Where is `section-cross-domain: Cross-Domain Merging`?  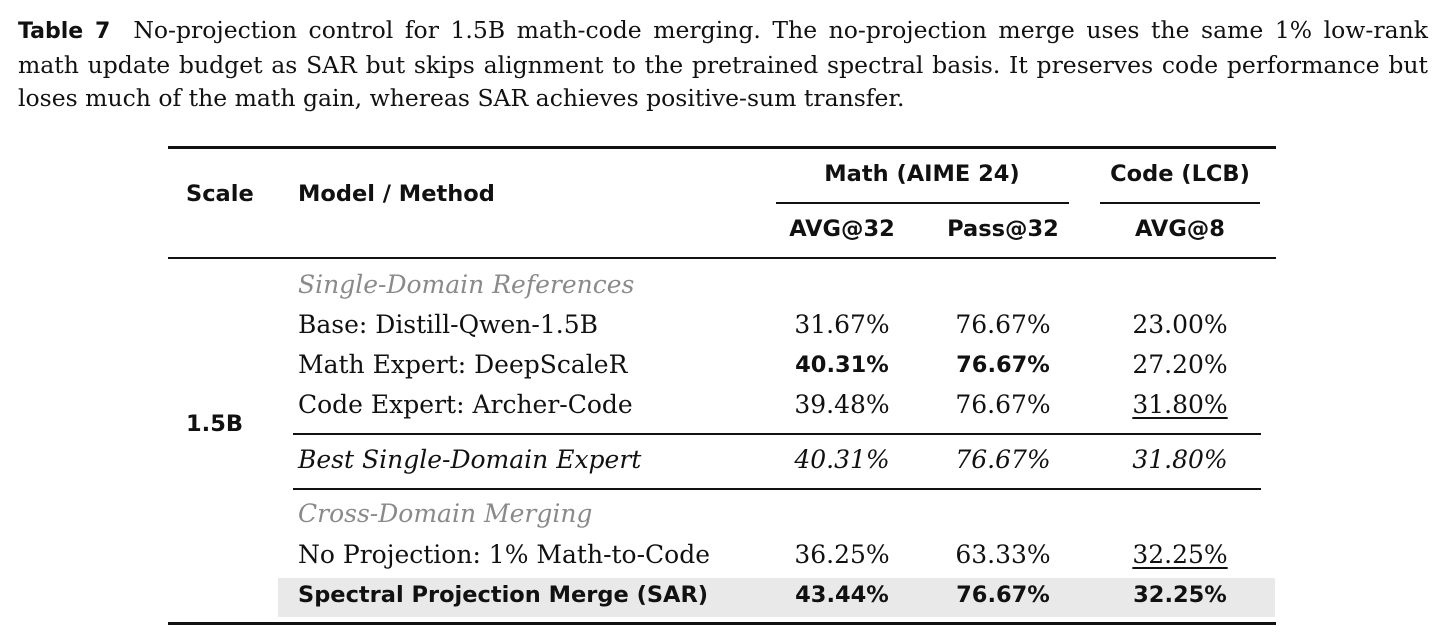 section-cross-domain: Cross-Domain Merging is located at coordinates (445, 513).